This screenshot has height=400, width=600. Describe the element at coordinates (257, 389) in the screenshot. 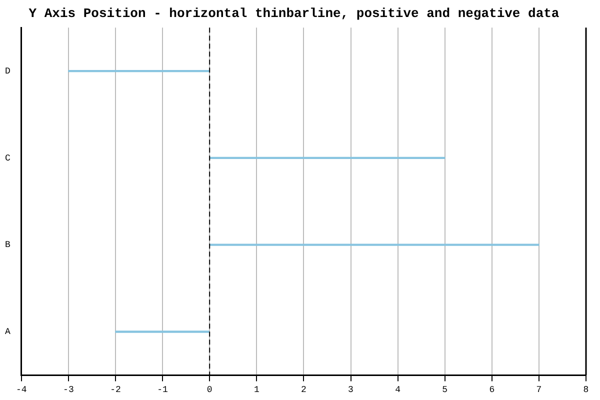

I see `x-tick-label: 1` at that location.